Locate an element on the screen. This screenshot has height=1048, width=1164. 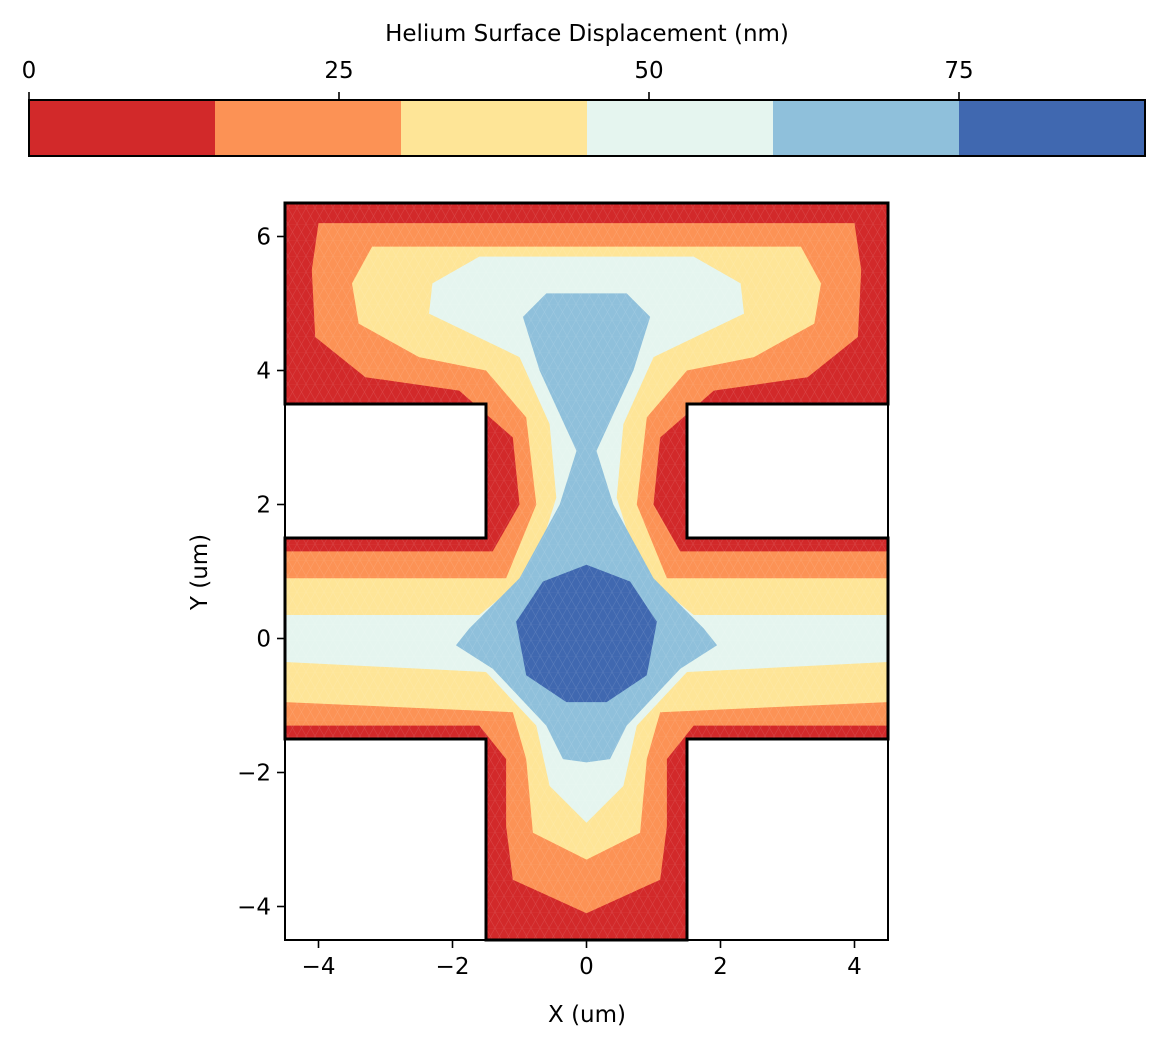
x-tick-label: 2 is located at coordinates (720, 967).